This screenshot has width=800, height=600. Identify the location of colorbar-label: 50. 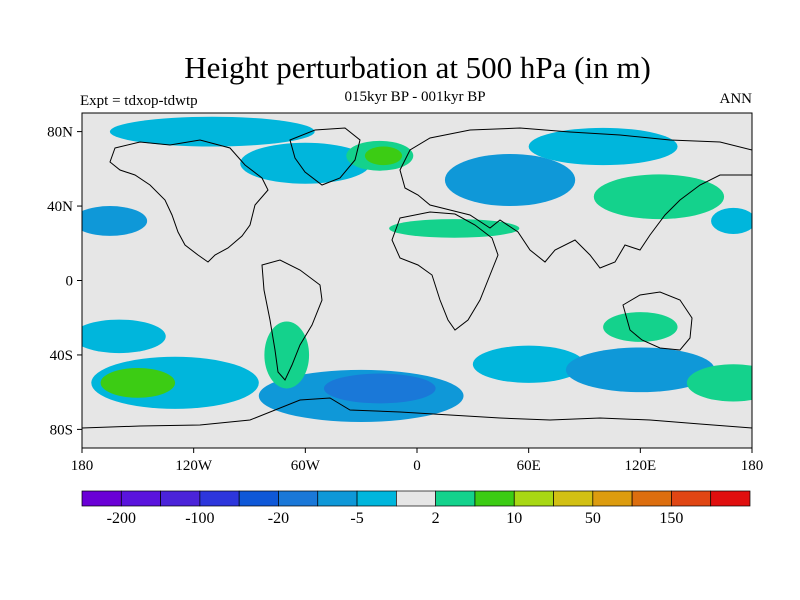
(593, 518).